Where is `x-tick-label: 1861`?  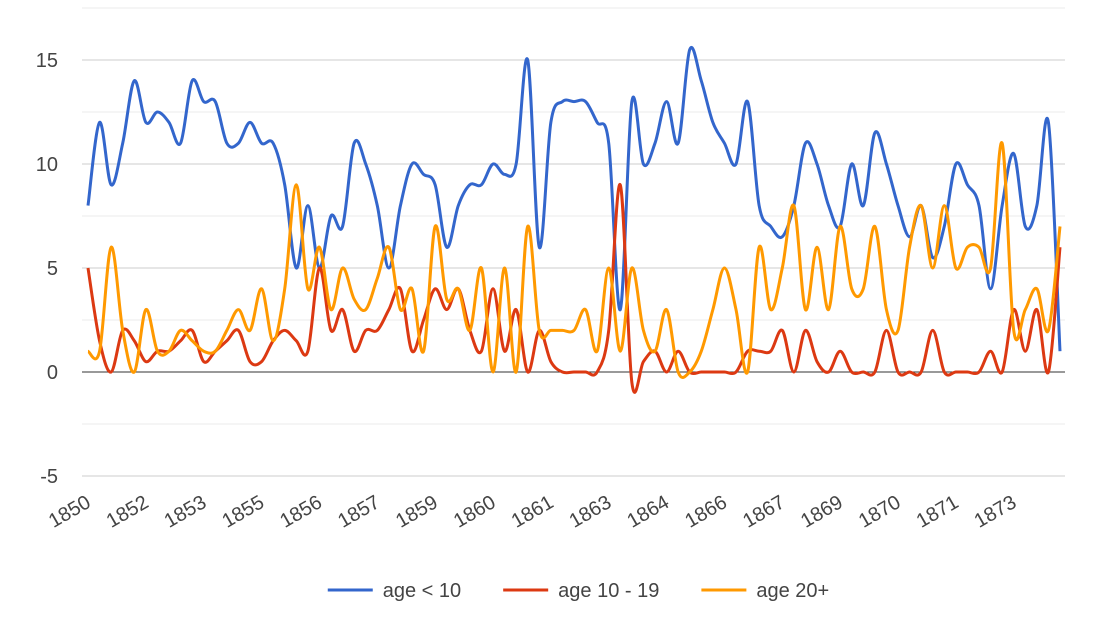
x-tick-label: 1861 is located at coordinates (533, 511).